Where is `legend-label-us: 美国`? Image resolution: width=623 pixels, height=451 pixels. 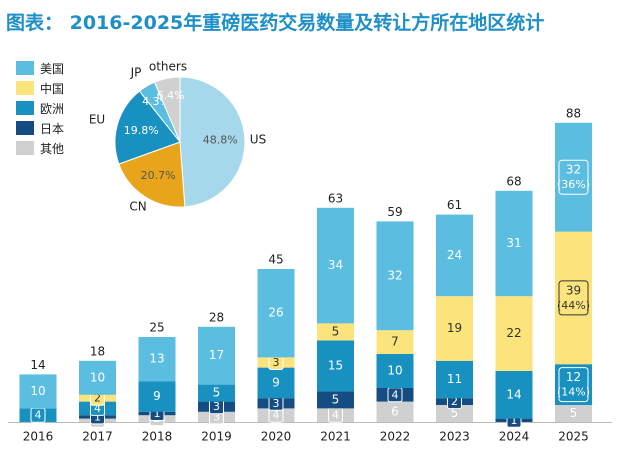 legend-label-us: 美国 is located at coordinates (52, 68).